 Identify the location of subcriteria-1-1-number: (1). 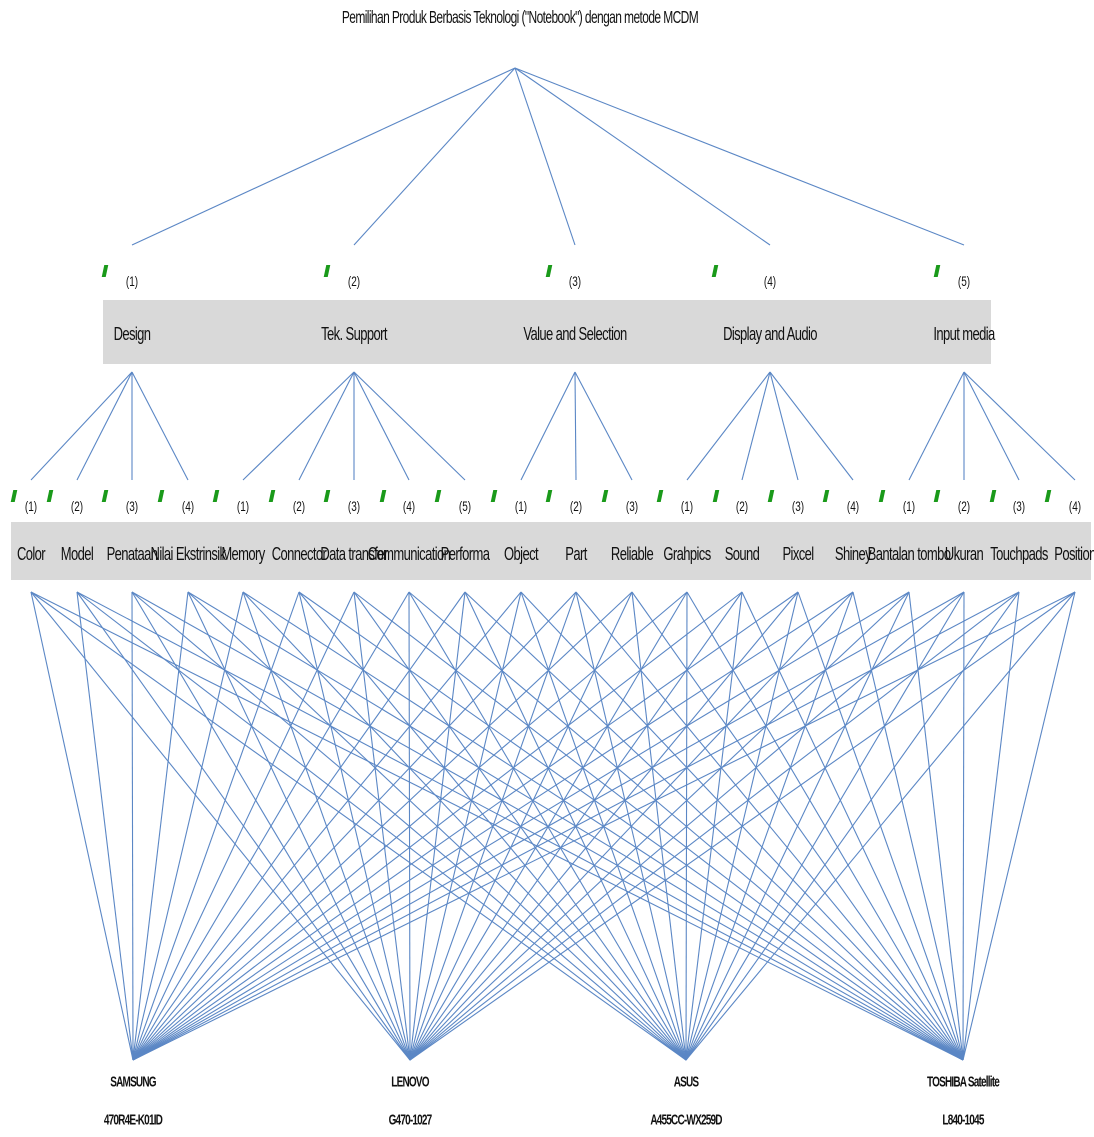
(31, 507).